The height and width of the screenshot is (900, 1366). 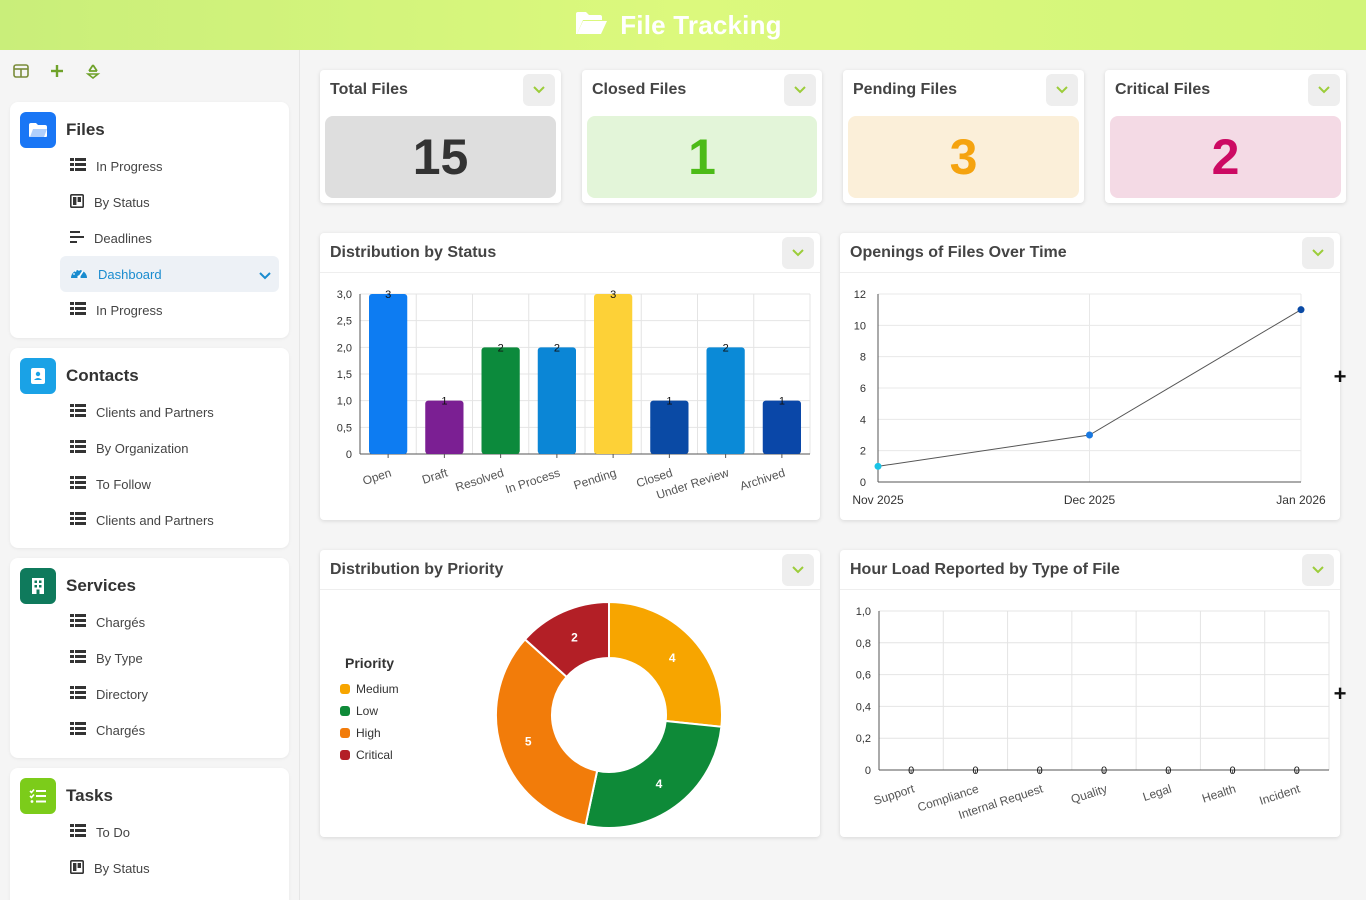 I want to click on nav-group-title: Tasks, so click(x=89, y=795).